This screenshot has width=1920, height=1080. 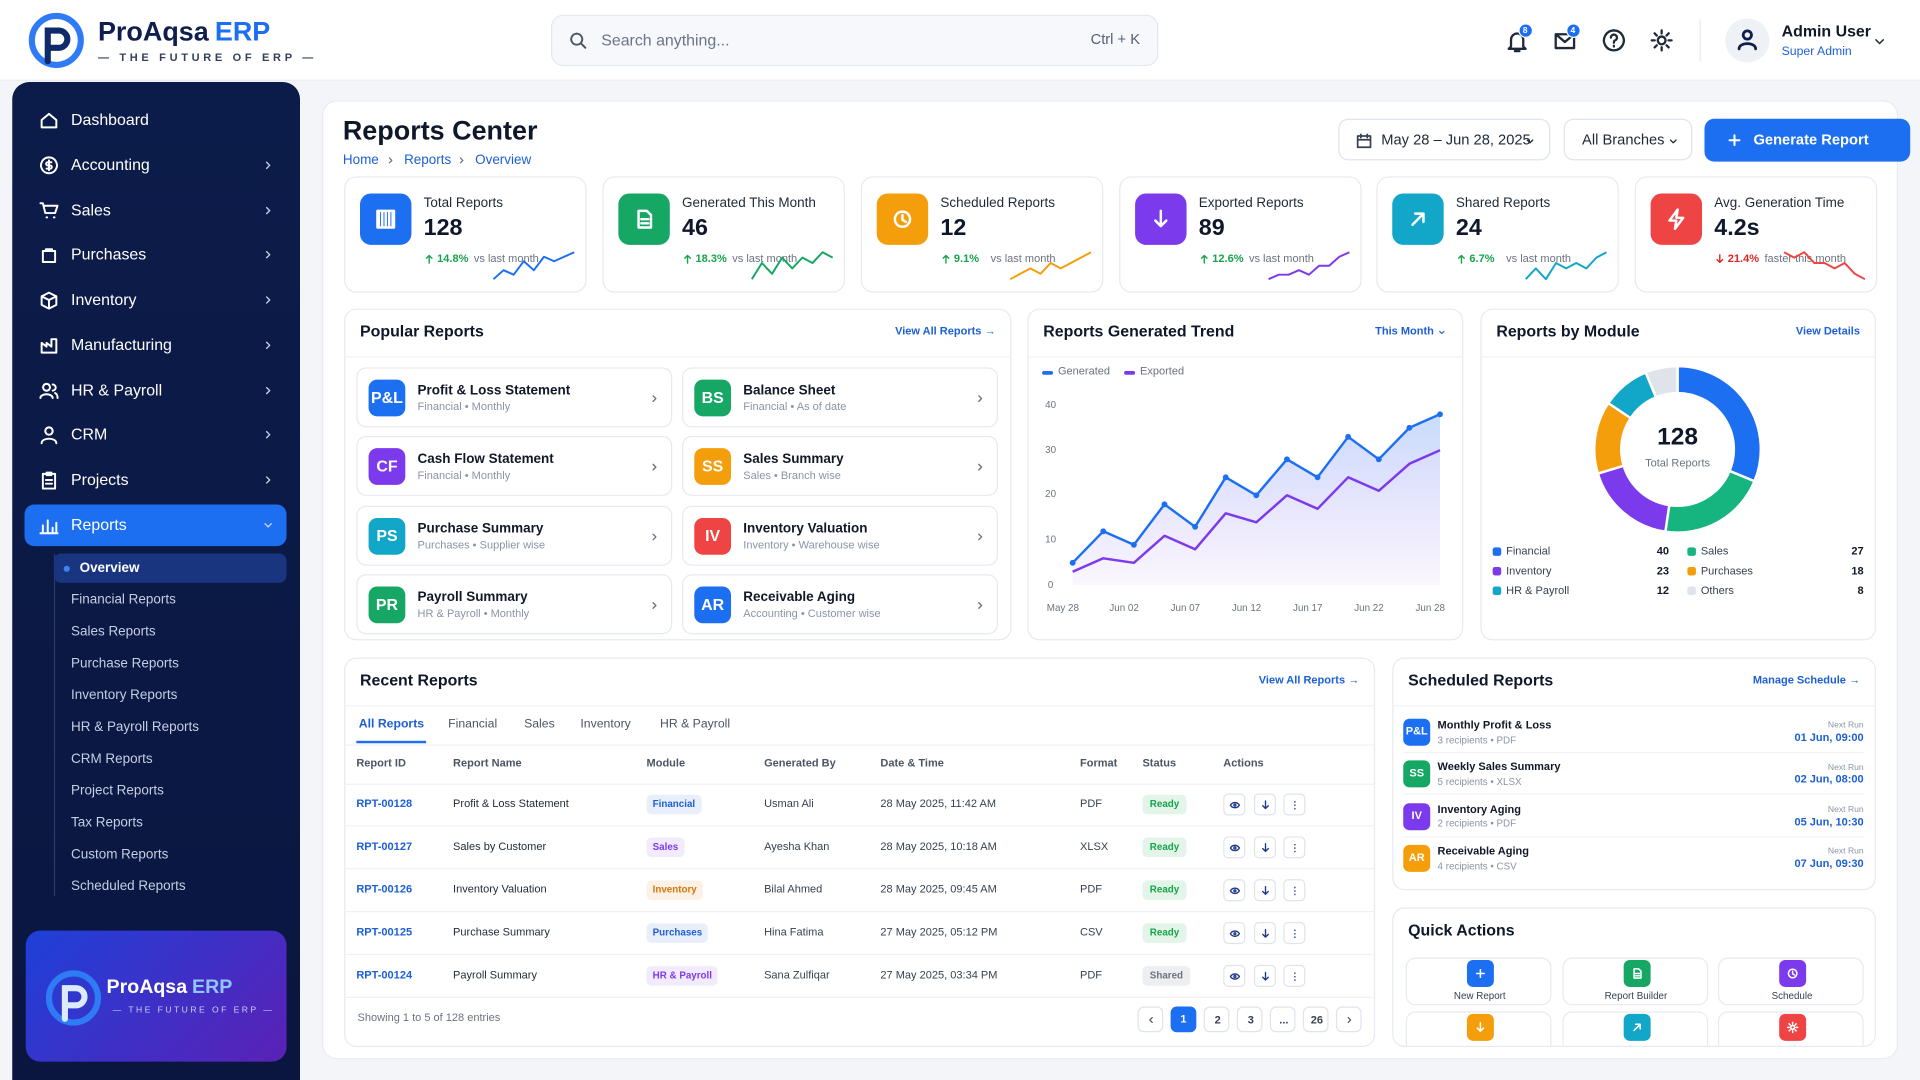 What do you see at coordinates (123, 600) in the screenshot?
I see `submenu-label: Financial Reports` at bounding box center [123, 600].